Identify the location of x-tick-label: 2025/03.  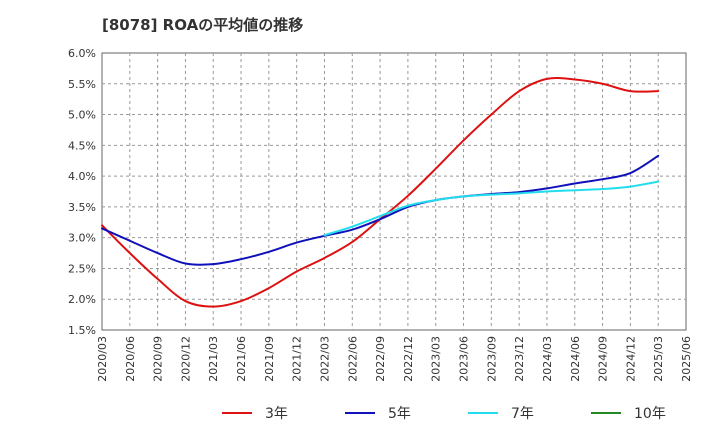
(658, 359).